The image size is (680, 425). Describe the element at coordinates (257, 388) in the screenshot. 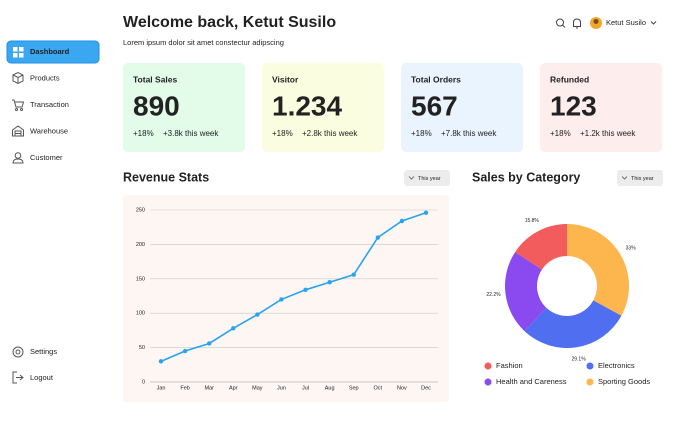

I see `x-tick-label: May` at that location.